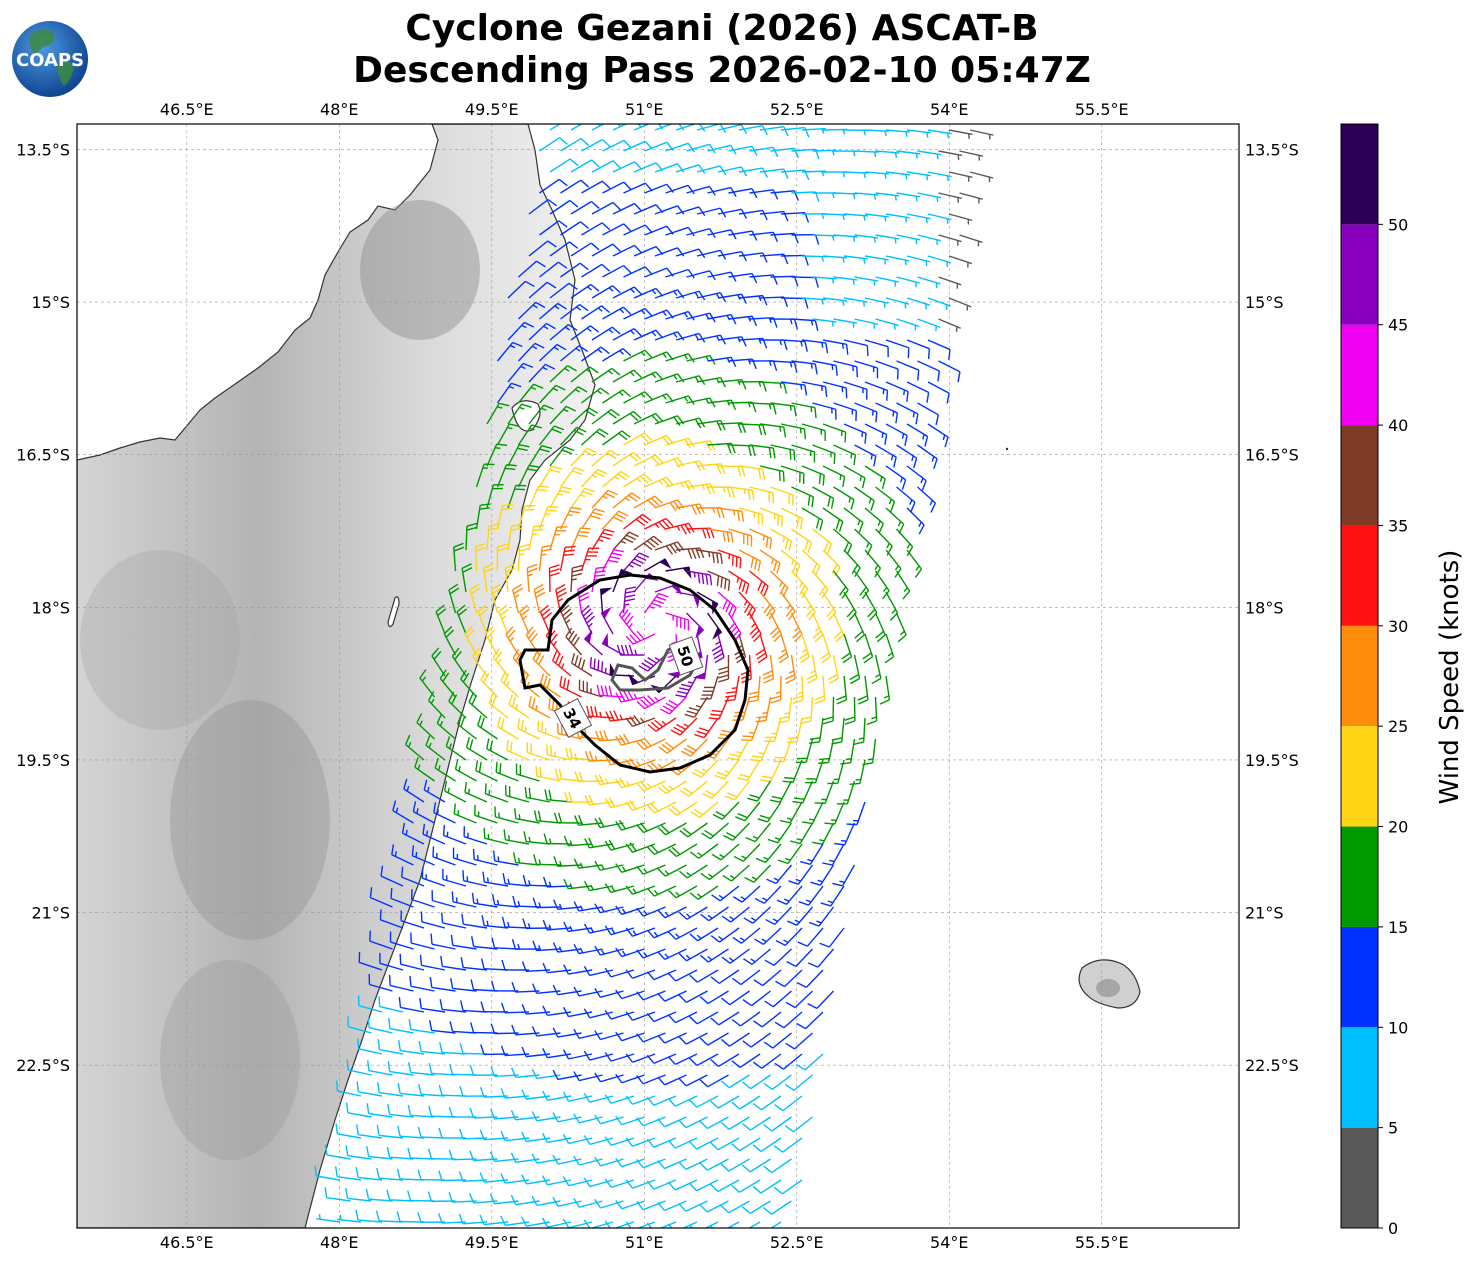 The image size is (1477, 1264). Describe the element at coordinates (43, 149) in the screenshot. I see `lat-tick-label: 13.5°S` at that location.